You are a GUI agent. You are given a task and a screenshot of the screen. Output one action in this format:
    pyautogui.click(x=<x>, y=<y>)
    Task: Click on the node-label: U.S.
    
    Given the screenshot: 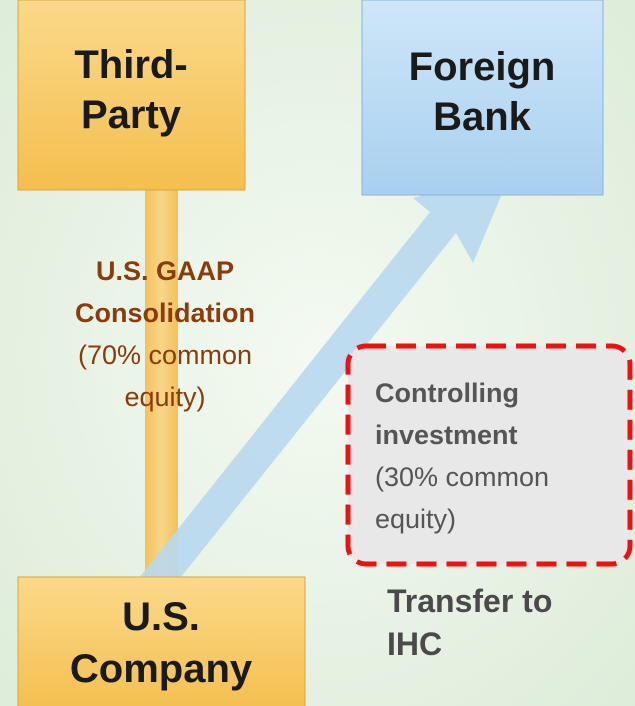 What is the action you would take?
    pyautogui.click(x=161, y=617)
    